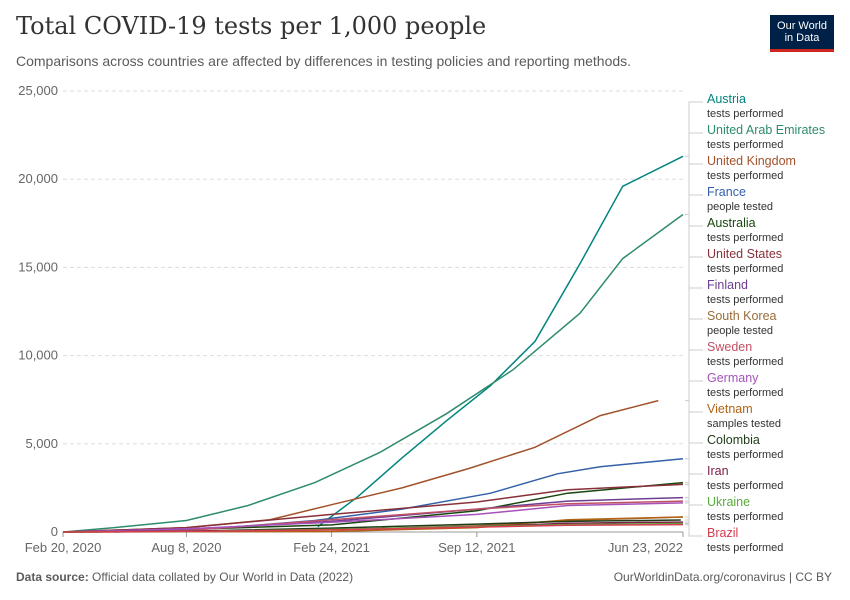 The image size is (850, 600). What do you see at coordinates (731, 223) in the screenshot?
I see `legend-series-name: Australia` at bounding box center [731, 223].